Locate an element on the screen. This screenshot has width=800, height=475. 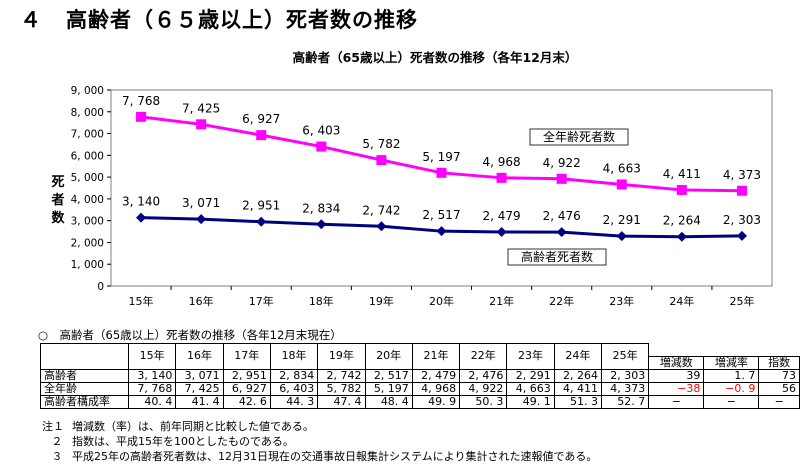
table-year-header: 24年 is located at coordinates (578, 356).